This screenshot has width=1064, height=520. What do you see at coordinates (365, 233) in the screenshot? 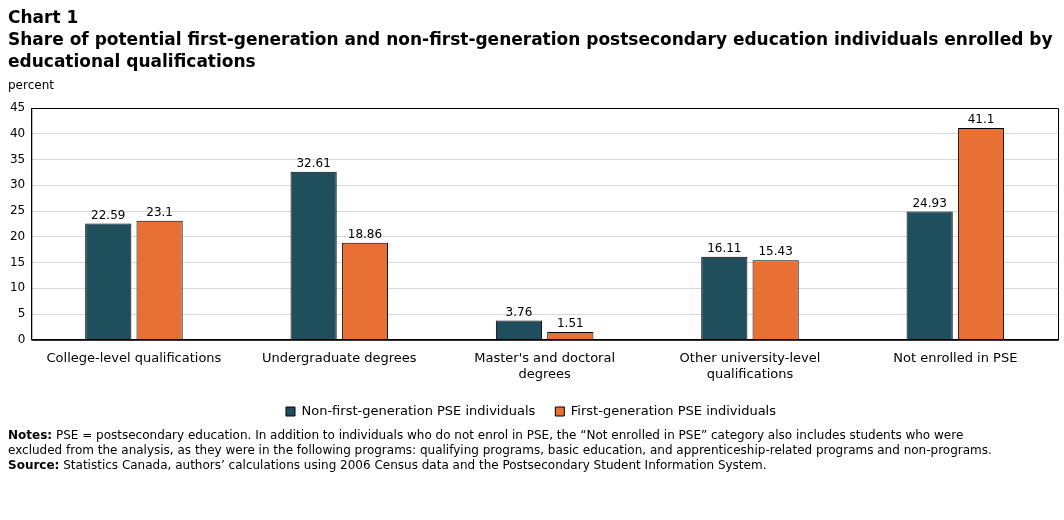
I see `data-label: 18.86` at bounding box center [365, 233].